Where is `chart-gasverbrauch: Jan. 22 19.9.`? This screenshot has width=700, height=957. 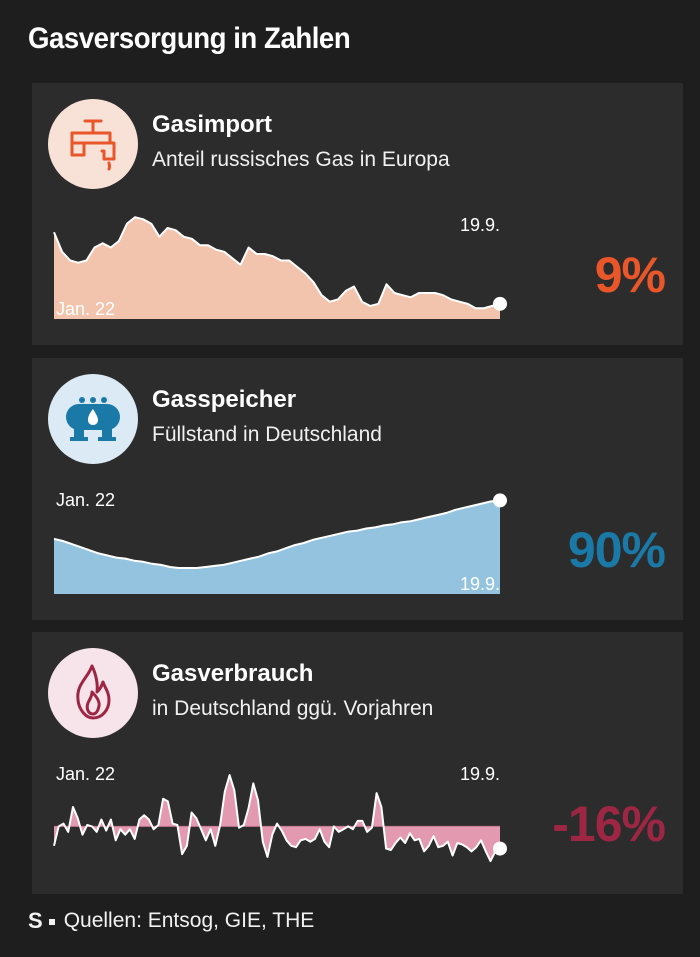 chart-gasverbrauch: Jan. 22 19.9. is located at coordinates (280, 813).